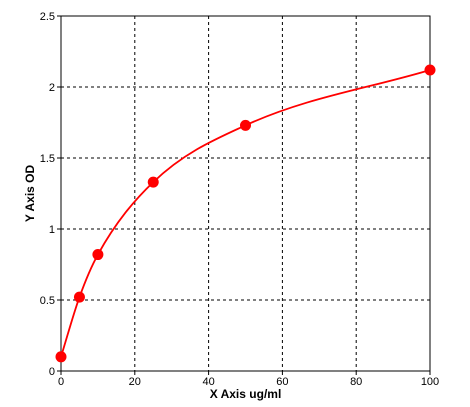 The width and height of the screenshot is (470, 407). I want to click on x-tick-labels: 0 20 40 60 80 100, so click(248, 382).